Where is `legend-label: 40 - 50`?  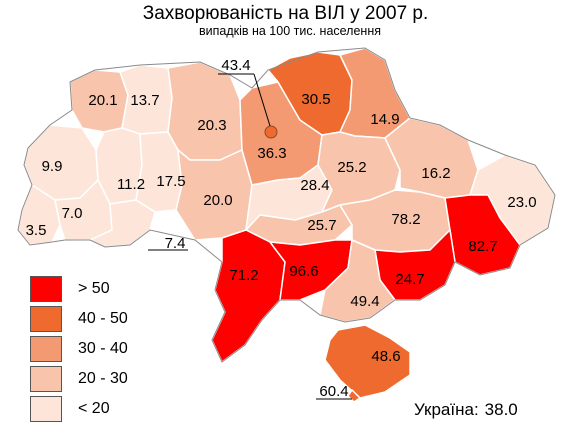 legend-label: 40 - 50 is located at coordinates (103, 318).